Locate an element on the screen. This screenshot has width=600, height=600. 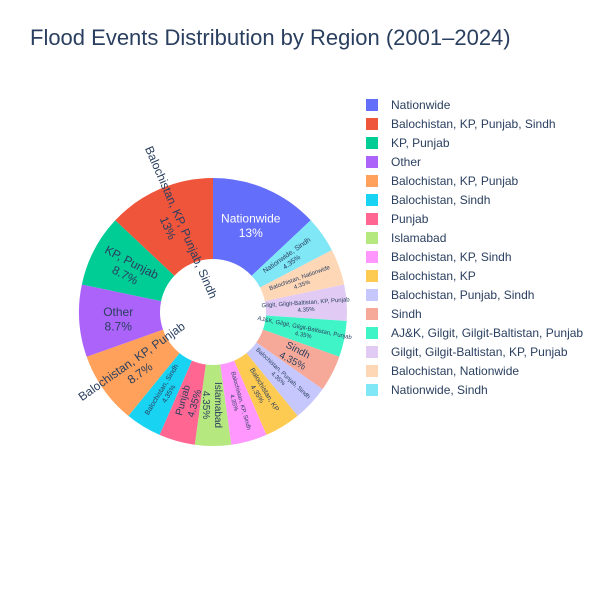
slice-nationwide-sindh is located at coordinates (291, 254).